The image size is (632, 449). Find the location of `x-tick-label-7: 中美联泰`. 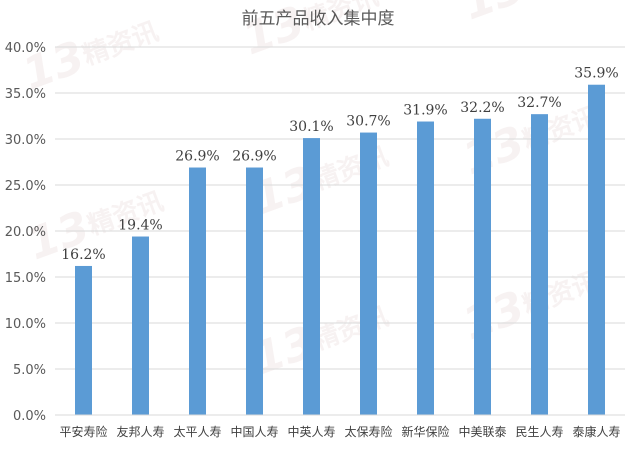

x-tick-label-7: 中美联泰 is located at coordinates (482, 431).